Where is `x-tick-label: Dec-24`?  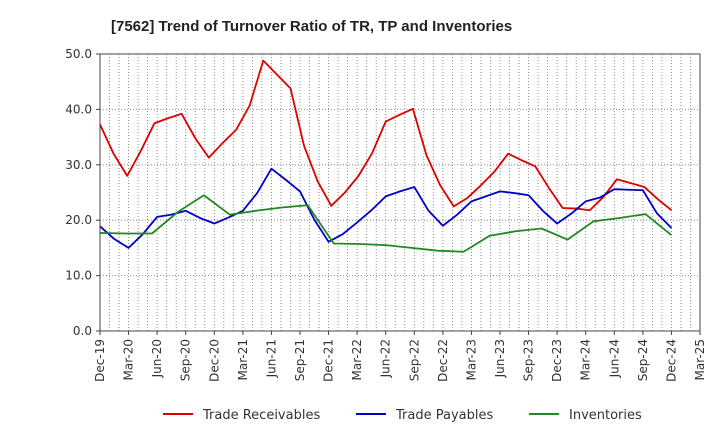
x-tick-label: Dec-24 is located at coordinates (671, 360).